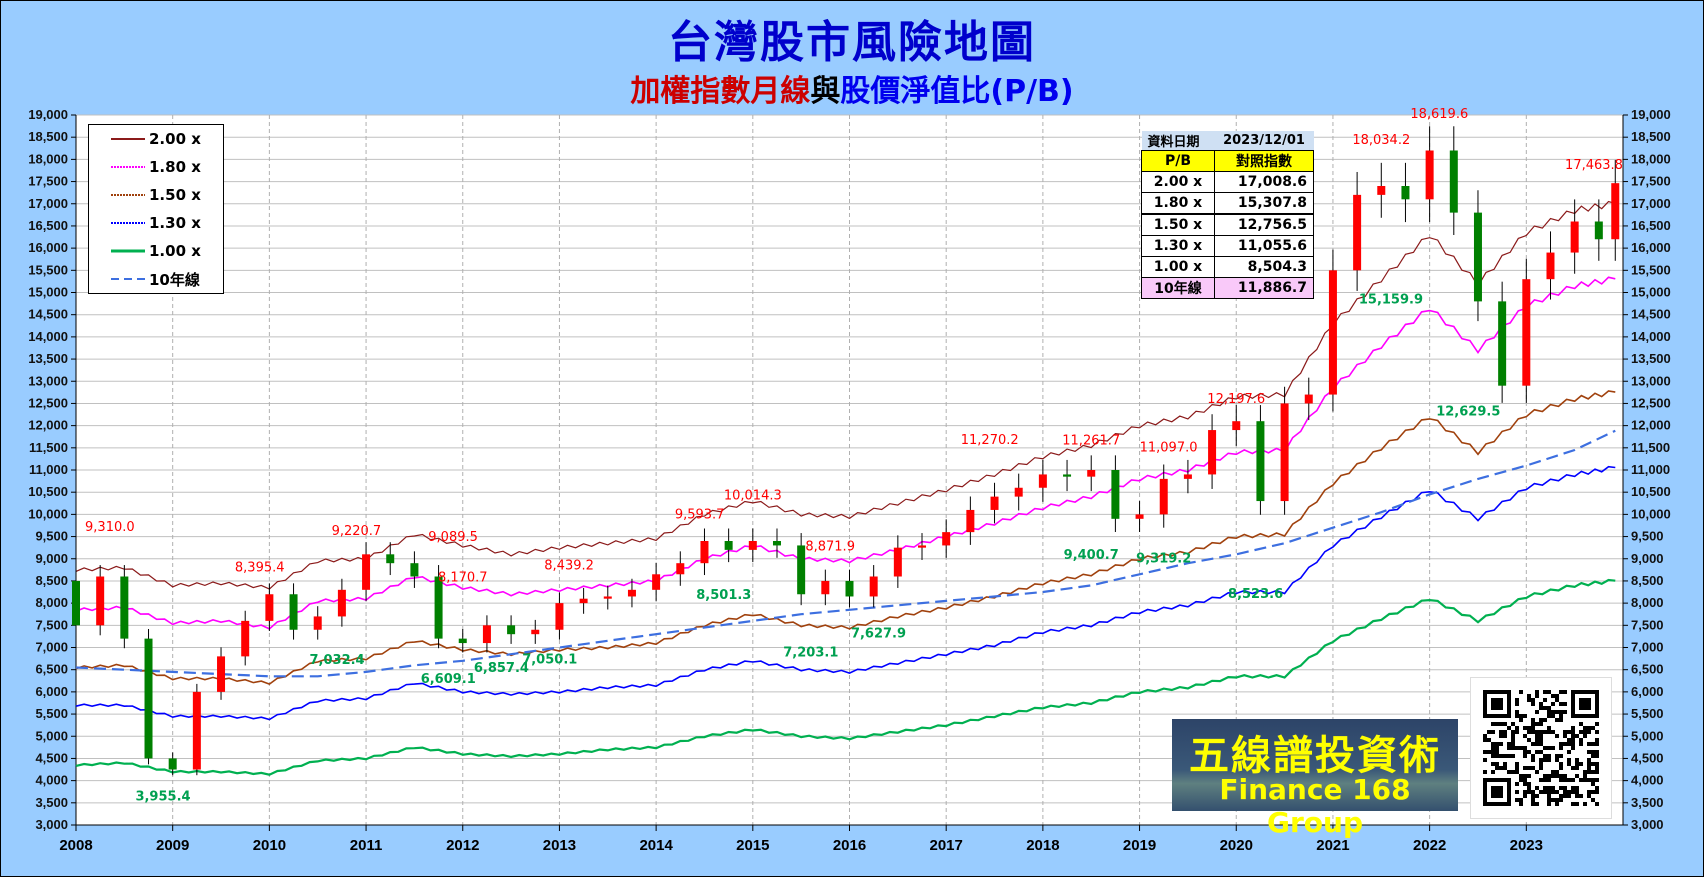 This screenshot has height=877, width=1704. What do you see at coordinates (1042, 845) in the screenshot?
I see `x-tick-label: 2018` at bounding box center [1042, 845].